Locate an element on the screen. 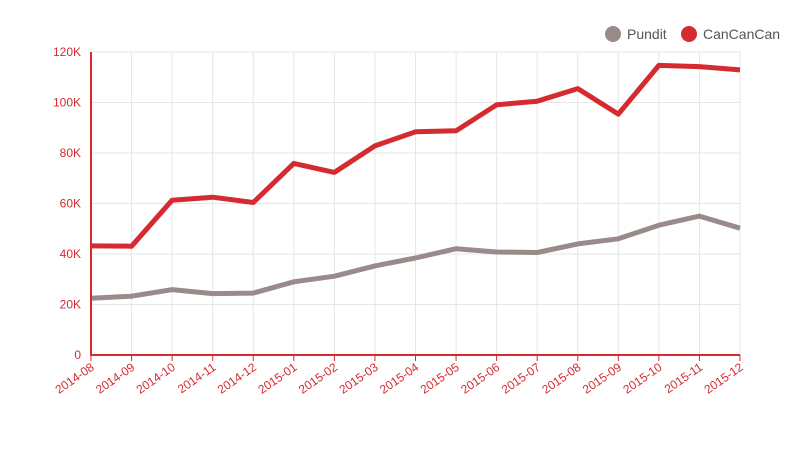  y-tick-label: 80K is located at coordinates (70, 153).